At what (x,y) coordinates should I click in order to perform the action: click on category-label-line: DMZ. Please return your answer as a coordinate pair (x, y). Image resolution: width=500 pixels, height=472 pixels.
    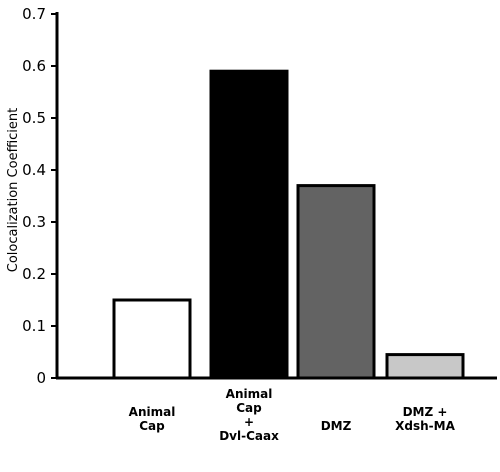
    Looking at the image, I should click on (336, 426).